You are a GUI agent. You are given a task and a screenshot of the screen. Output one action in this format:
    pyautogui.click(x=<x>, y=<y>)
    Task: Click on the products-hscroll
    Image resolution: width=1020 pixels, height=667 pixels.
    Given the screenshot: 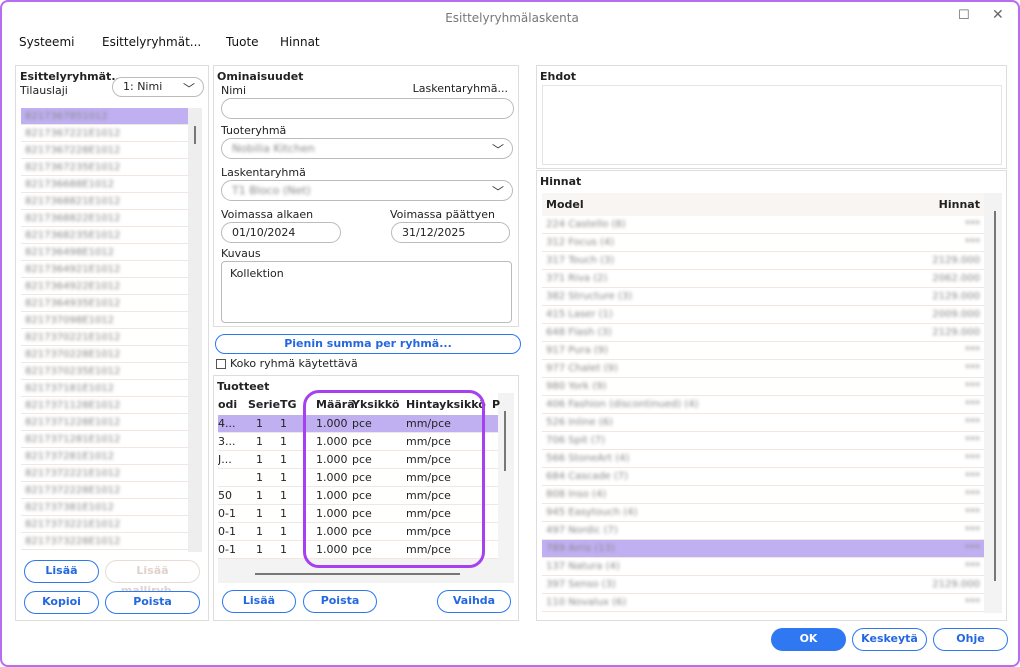 What is the action you would take?
    pyautogui.click(x=357, y=574)
    